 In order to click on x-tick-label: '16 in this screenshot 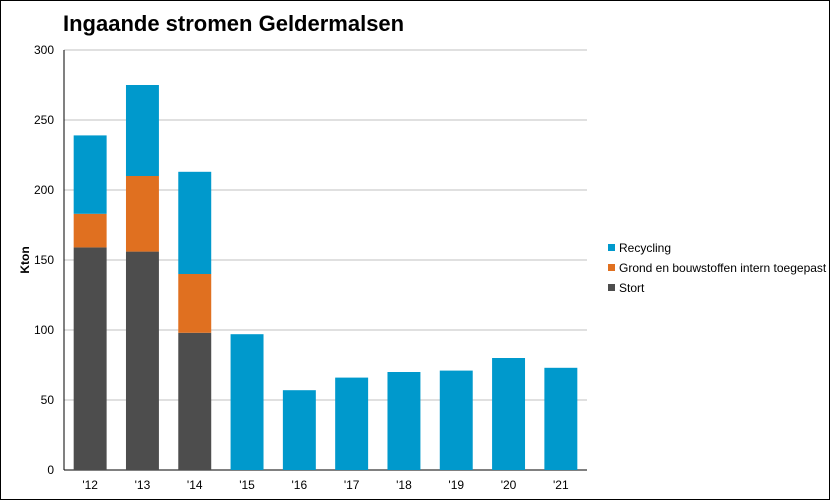, I will do `click(300, 485)`.